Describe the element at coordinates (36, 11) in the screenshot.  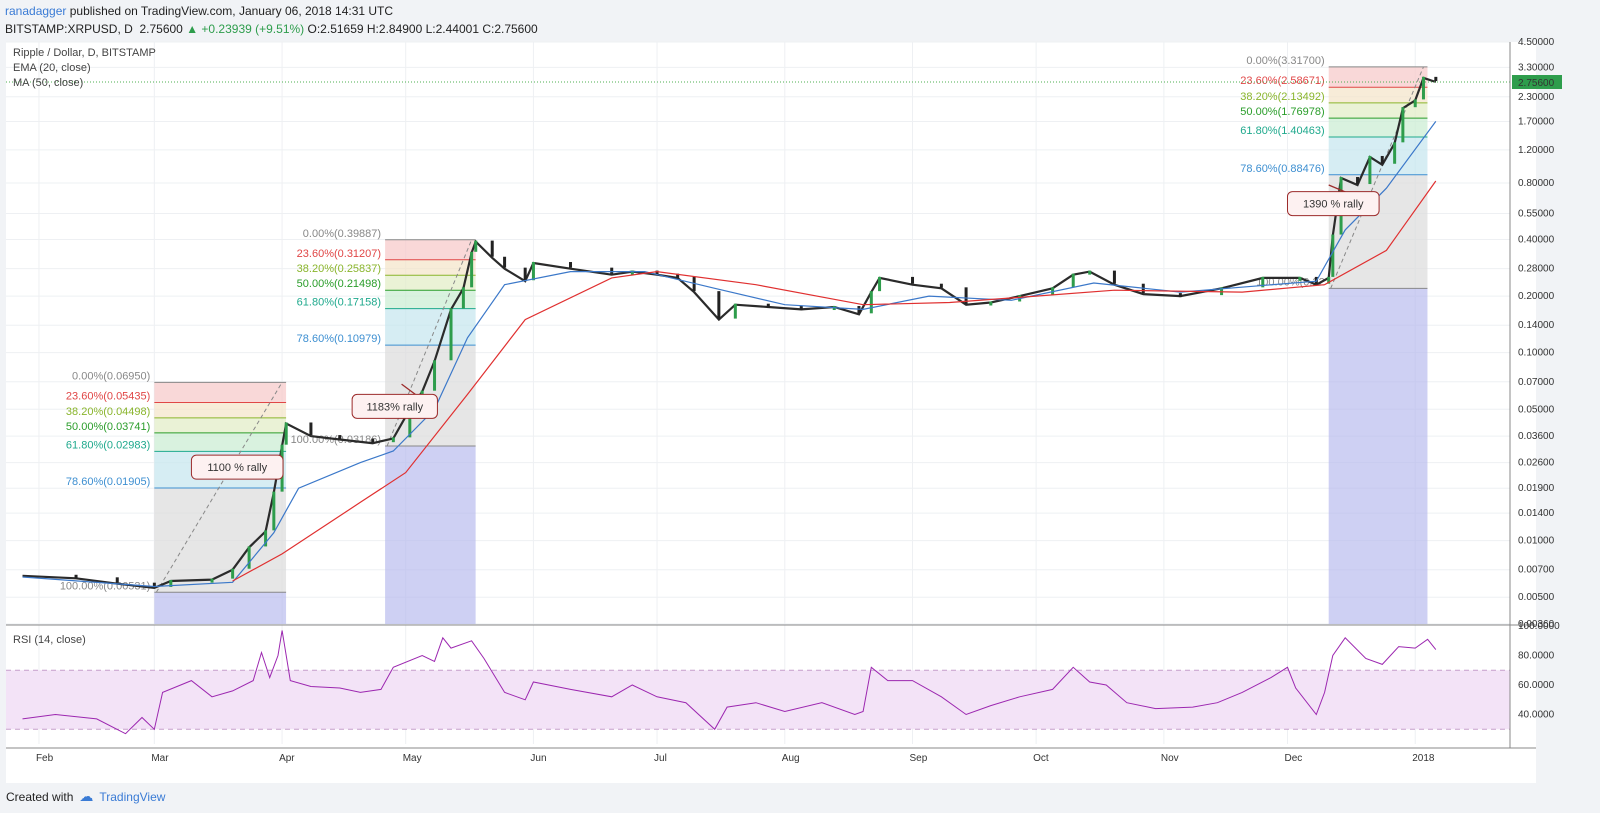
I see `author-link: ranadagger` at that location.